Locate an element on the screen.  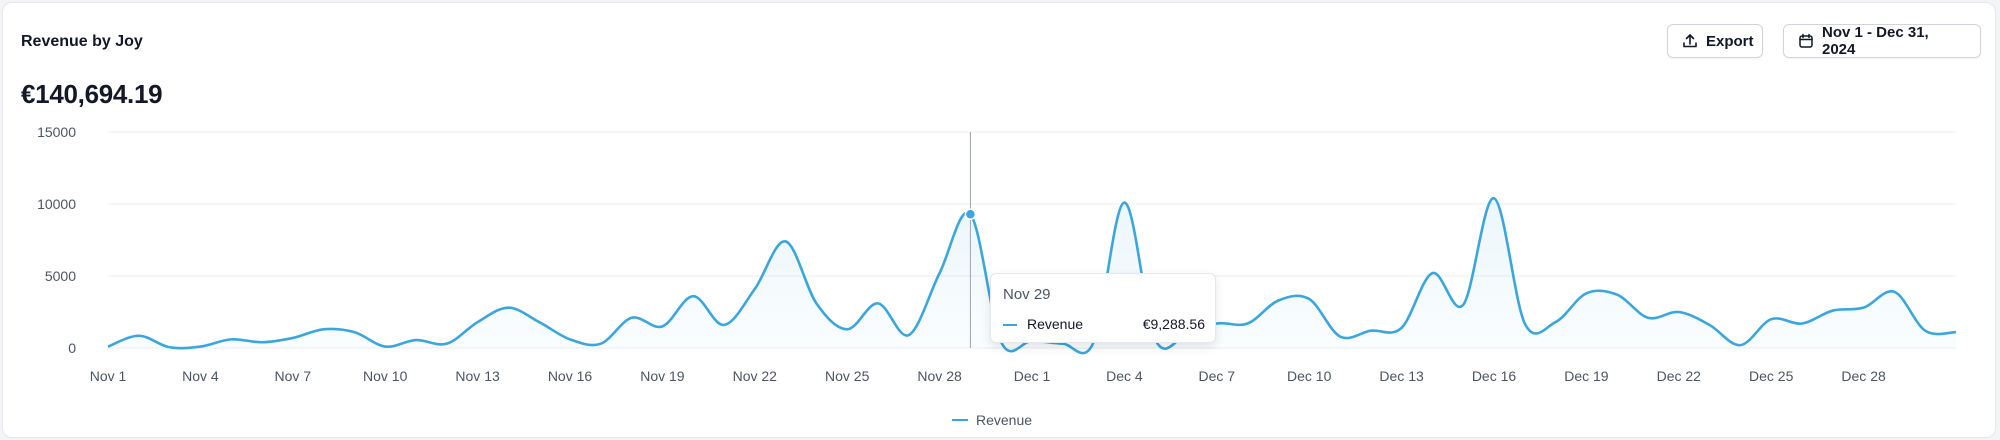
chart-legend: Revenue is located at coordinates (992, 420).